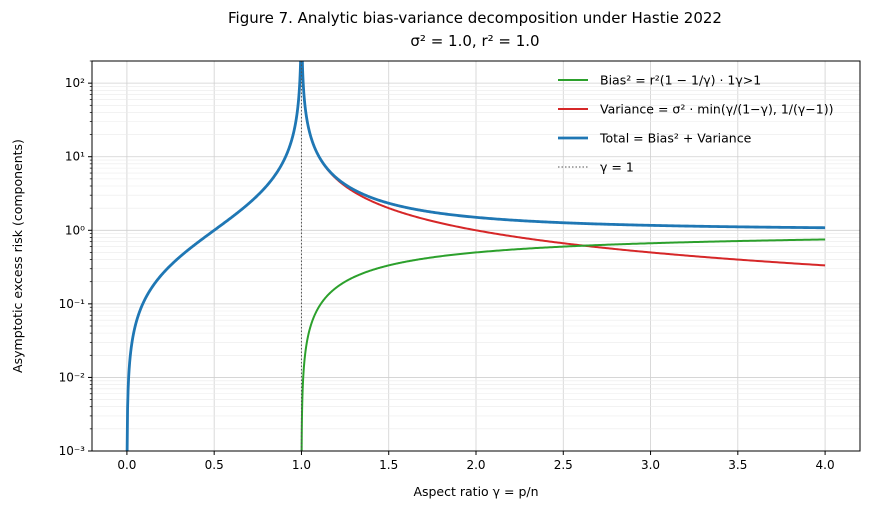  What do you see at coordinates (563, 465) in the screenshot?
I see `x-tick-label: 2.5` at bounding box center [563, 465].